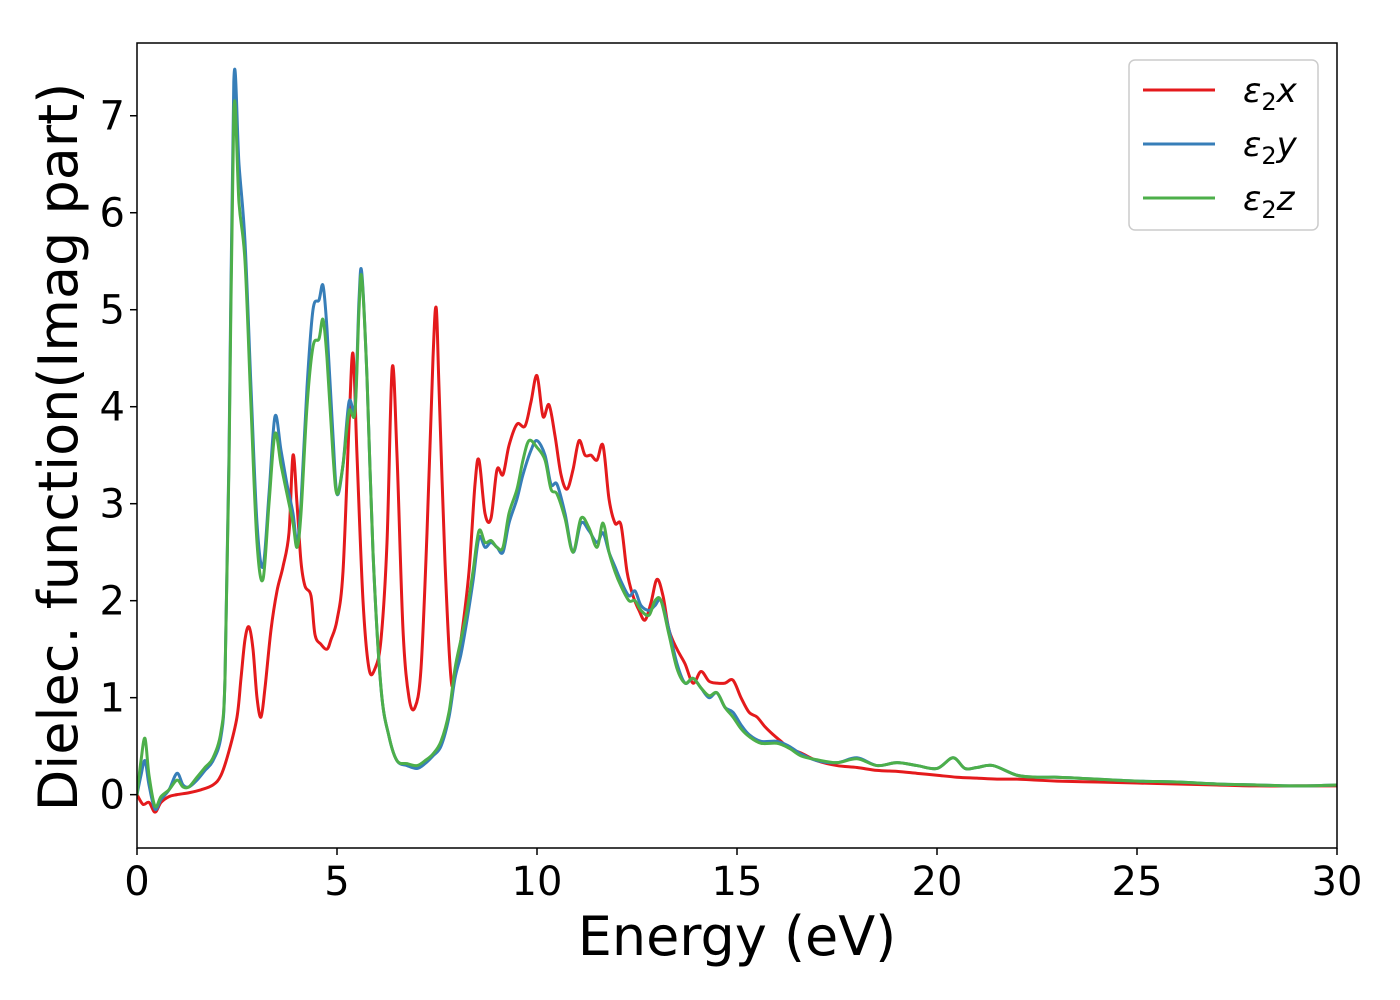 This screenshot has height=1000, width=1400. I want to click on x-tick-label: 25, so click(1137, 882).